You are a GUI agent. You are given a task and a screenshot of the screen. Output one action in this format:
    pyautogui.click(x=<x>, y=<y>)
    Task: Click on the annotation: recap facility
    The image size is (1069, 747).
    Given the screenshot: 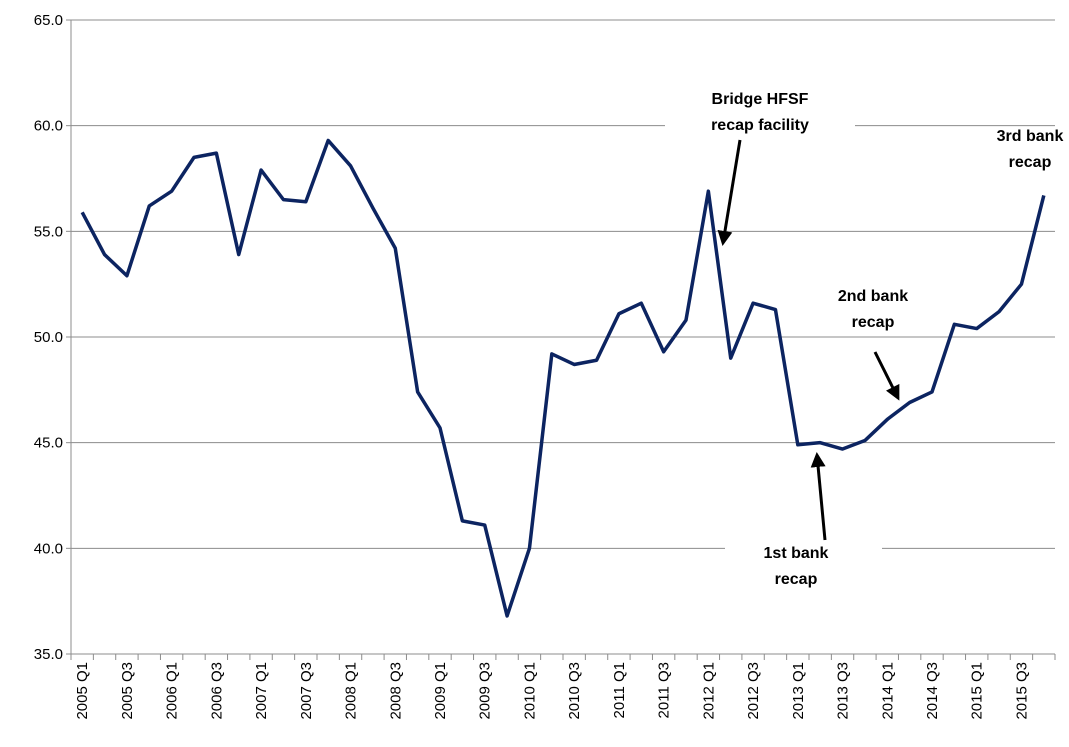 What is the action you would take?
    pyautogui.click(x=760, y=125)
    